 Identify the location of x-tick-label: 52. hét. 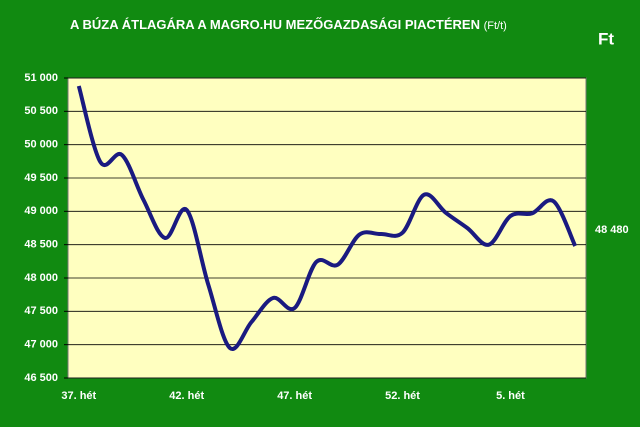
(402, 396).